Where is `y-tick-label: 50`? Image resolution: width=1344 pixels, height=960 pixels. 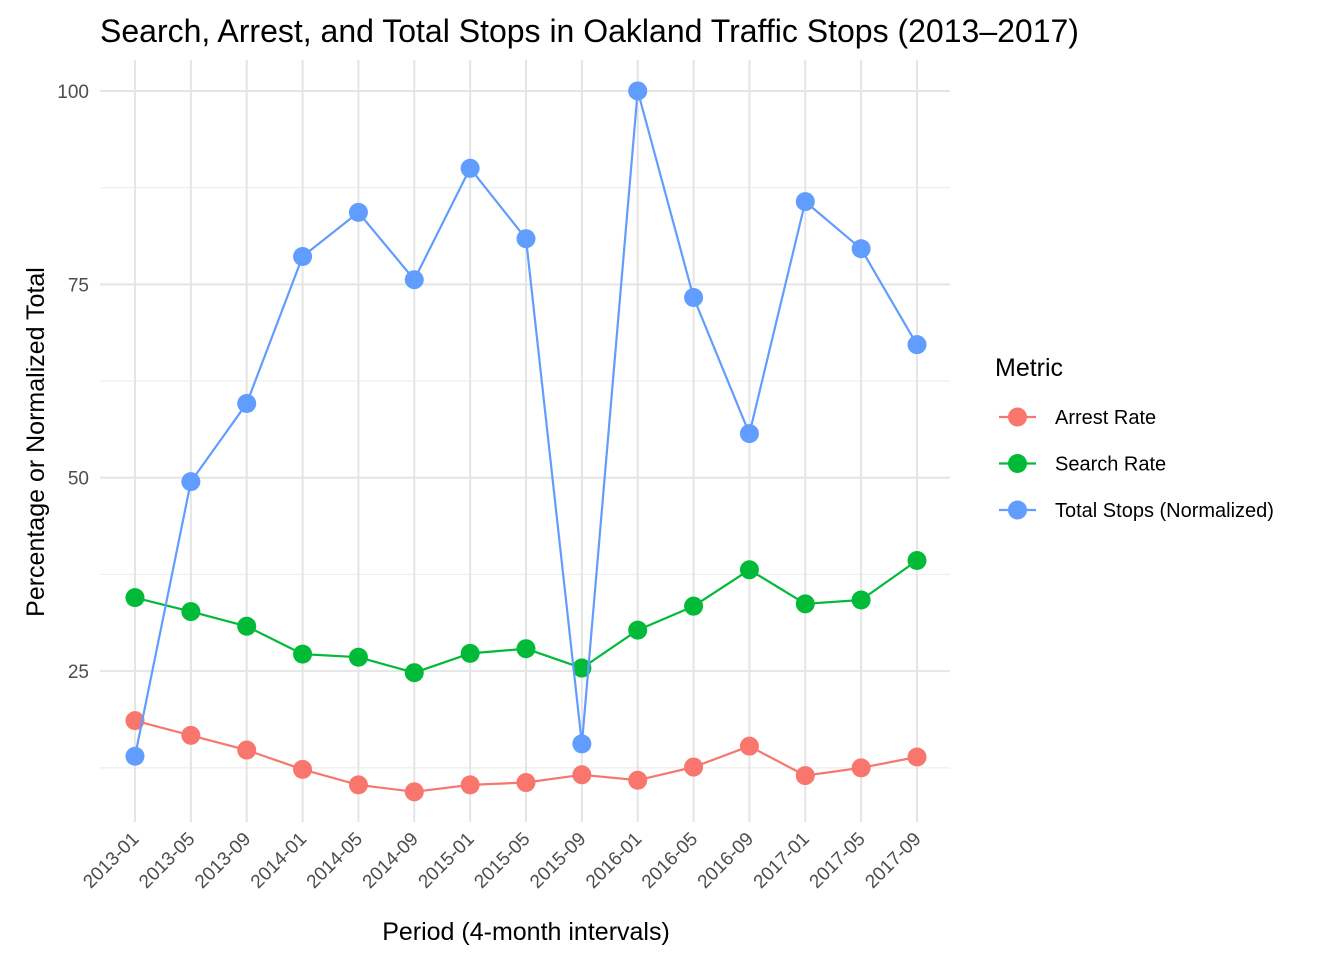
y-tick-label: 50 is located at coordinates (78, 479).